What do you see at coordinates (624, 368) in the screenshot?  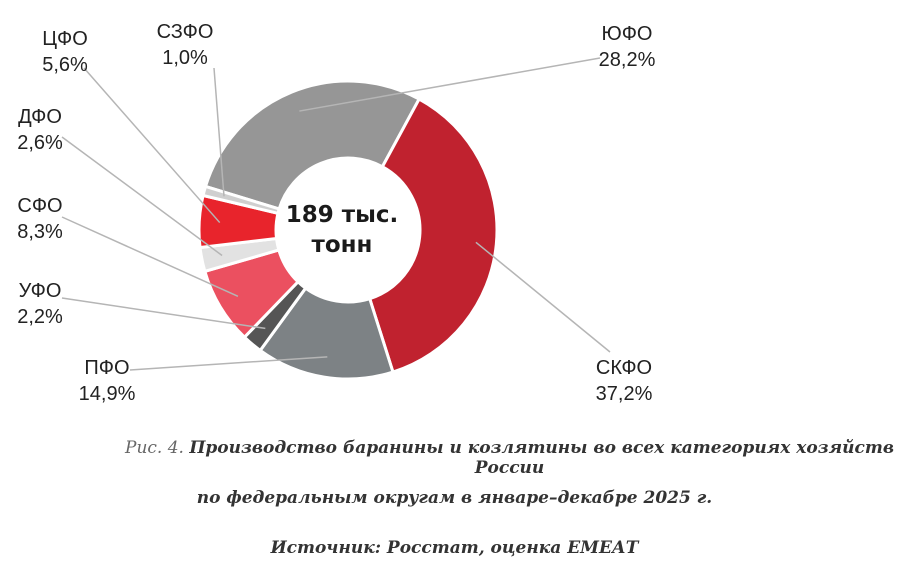 I see `slice-name-label: СКФО` at bounding box center [624, 368].